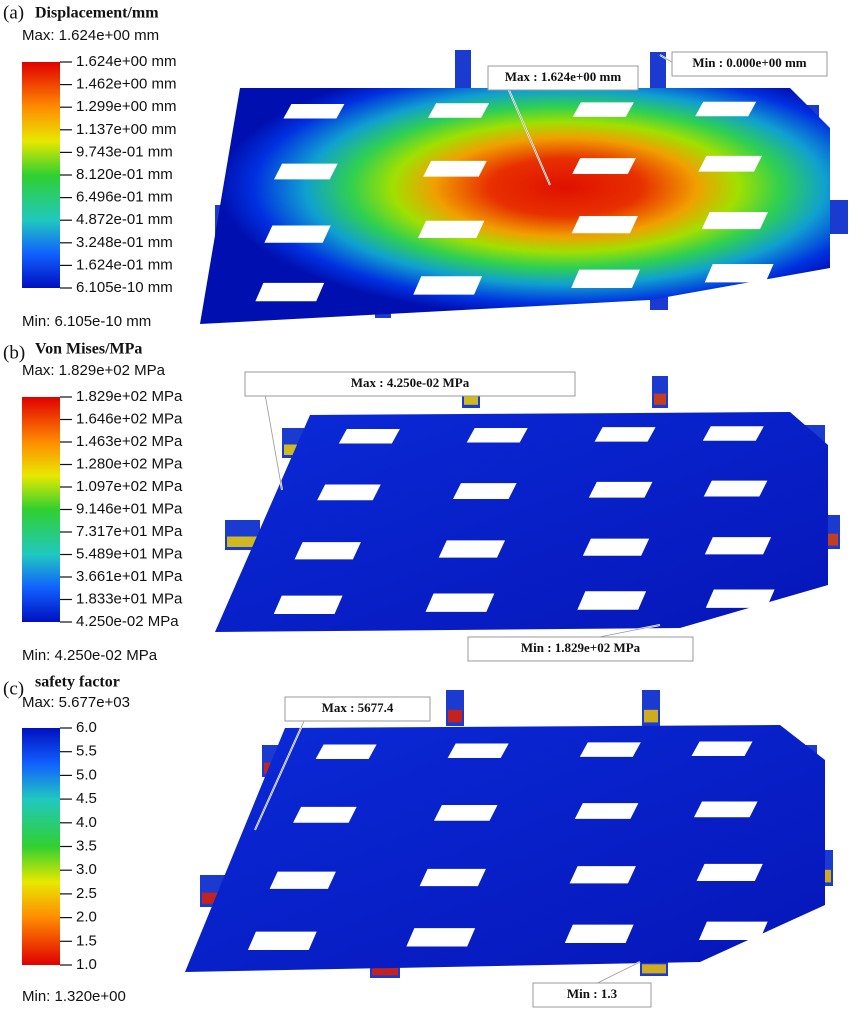 This screenshot has width=865, height=1026. Describe the element at coordinates (86, 869) in the screenshot. I see `legend-label: 3.0` at that location.